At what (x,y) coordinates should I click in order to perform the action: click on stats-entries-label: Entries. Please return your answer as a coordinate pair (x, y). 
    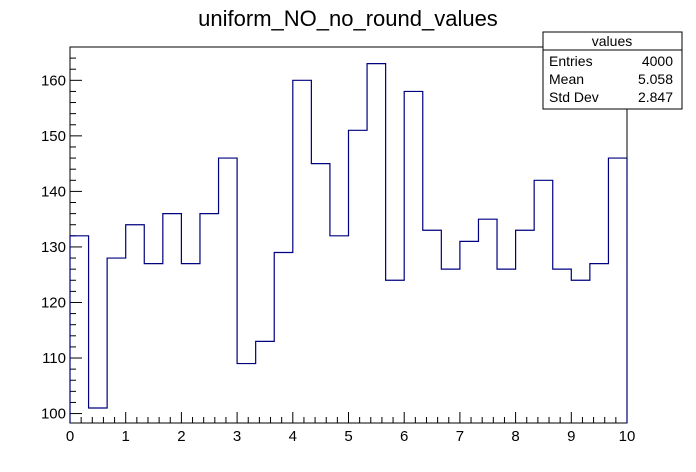
    Looking at the image, I should click on (571, 61).